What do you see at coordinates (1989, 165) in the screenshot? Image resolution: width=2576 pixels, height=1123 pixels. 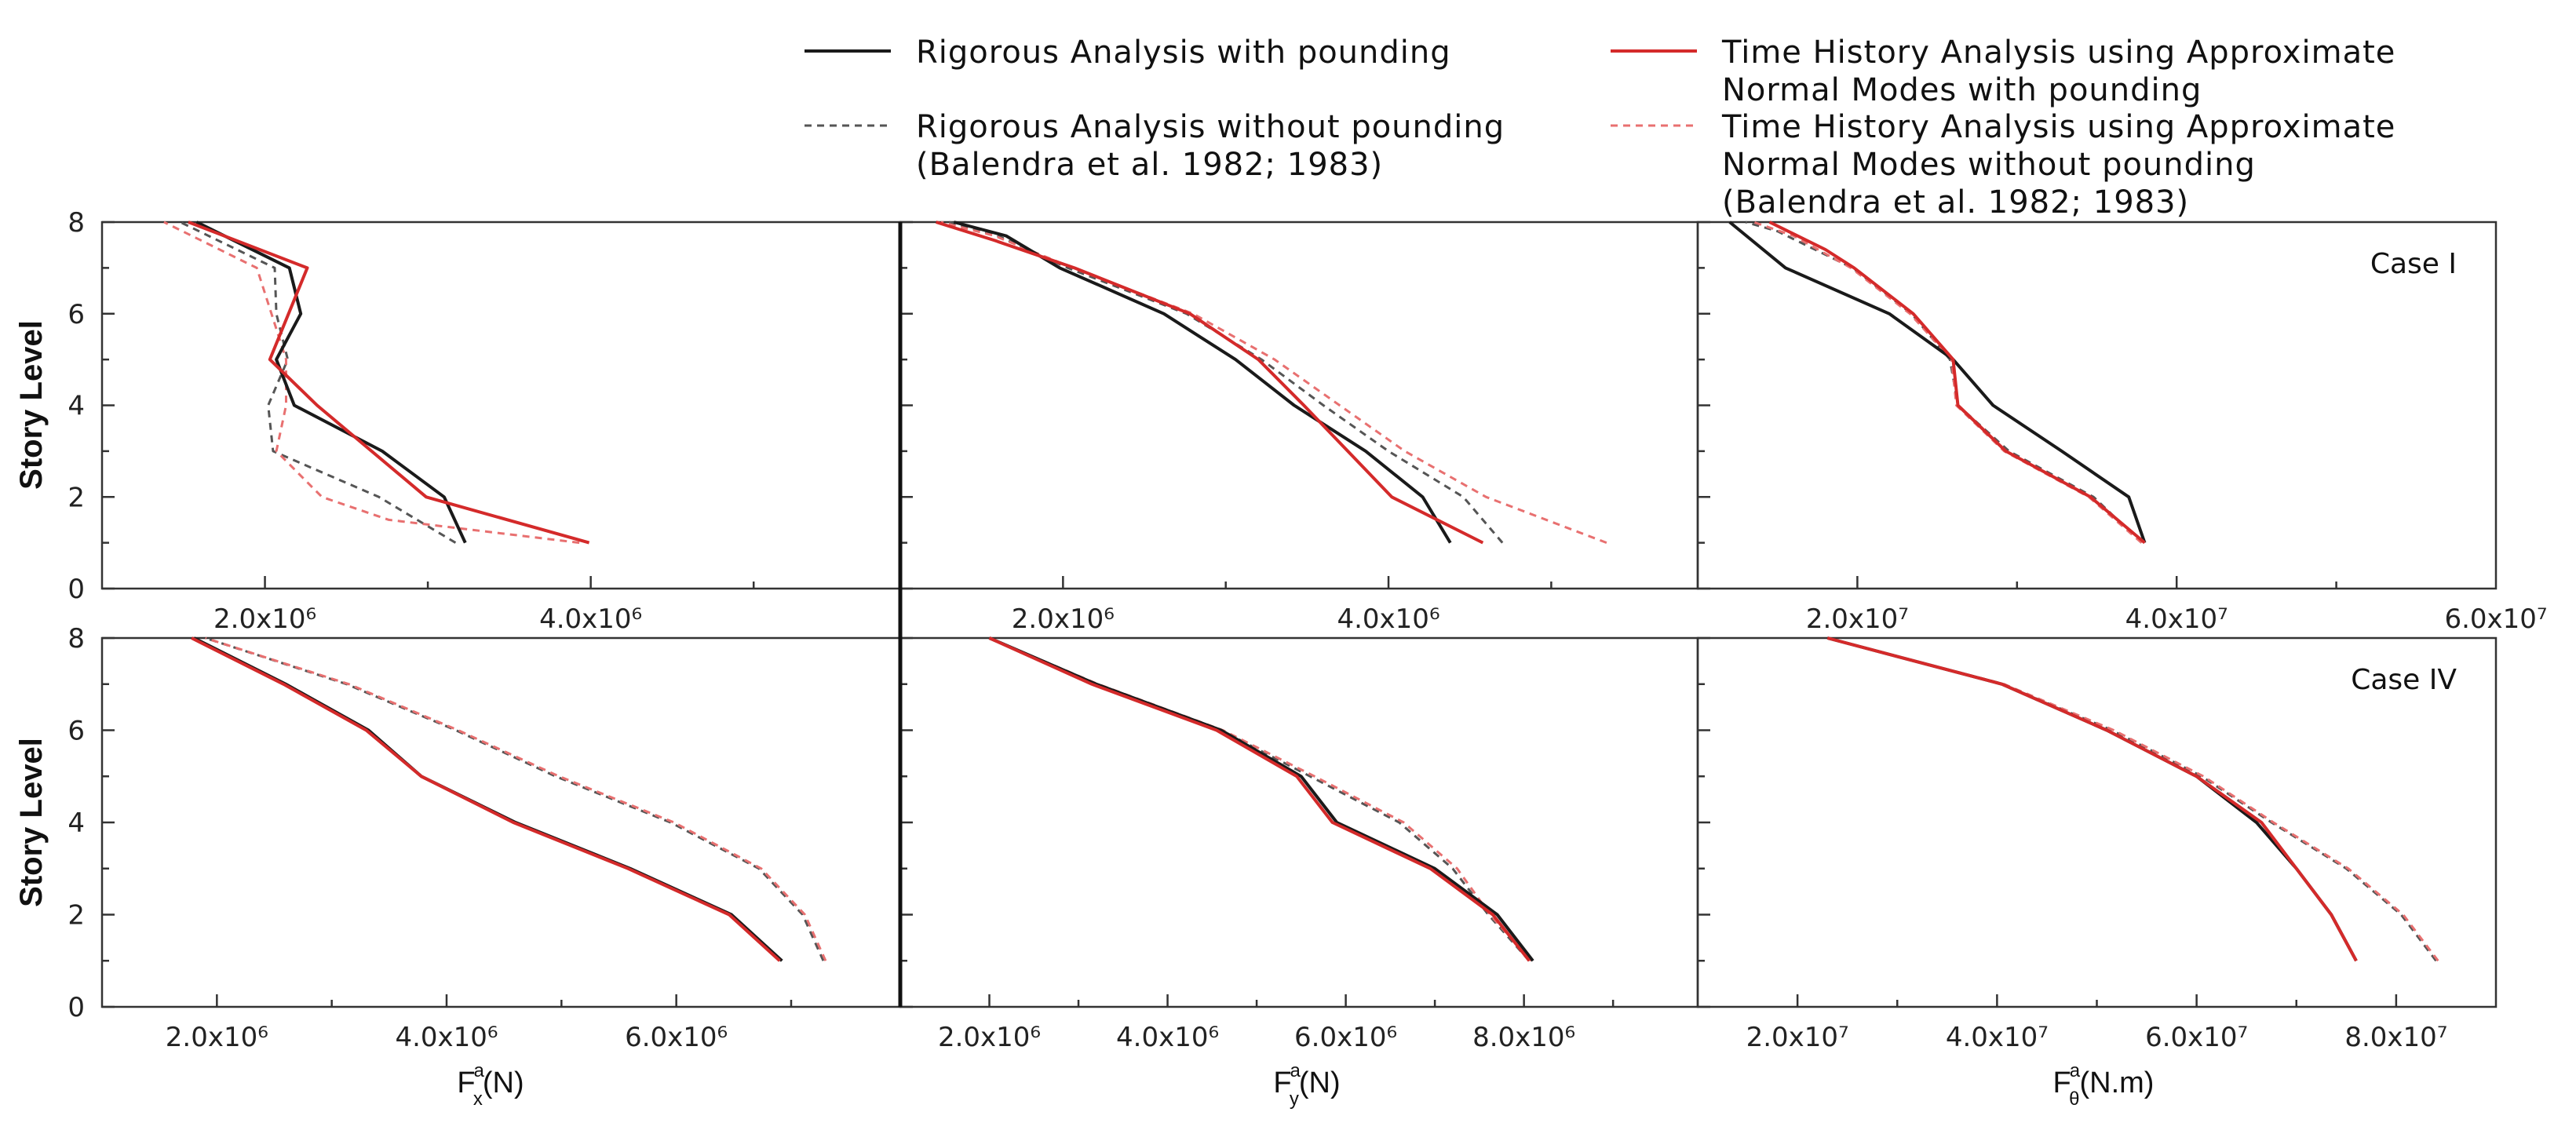 I see `legend-label-3-1: Normal Modes without pounding` at bounding box center [1989, 165].